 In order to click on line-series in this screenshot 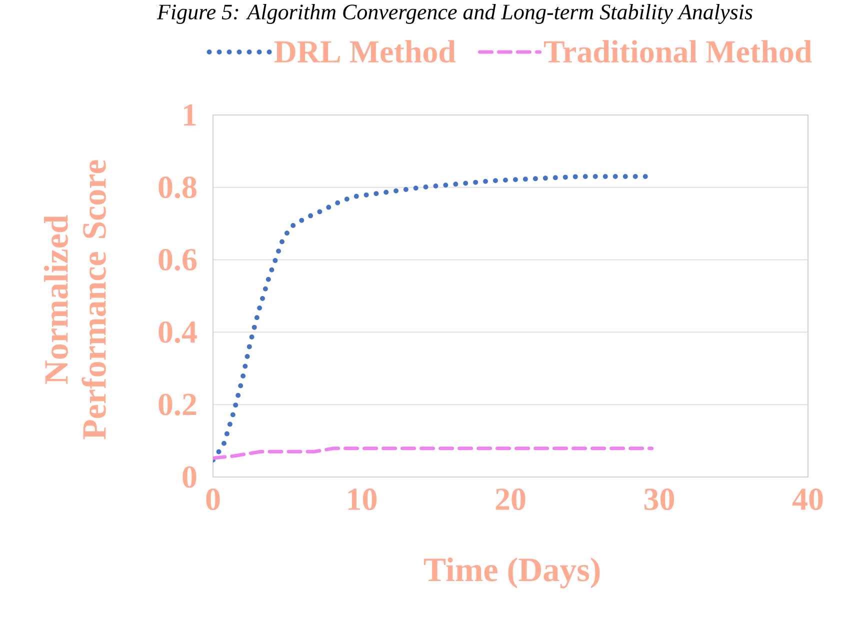, I will do `click(433, 453)`.